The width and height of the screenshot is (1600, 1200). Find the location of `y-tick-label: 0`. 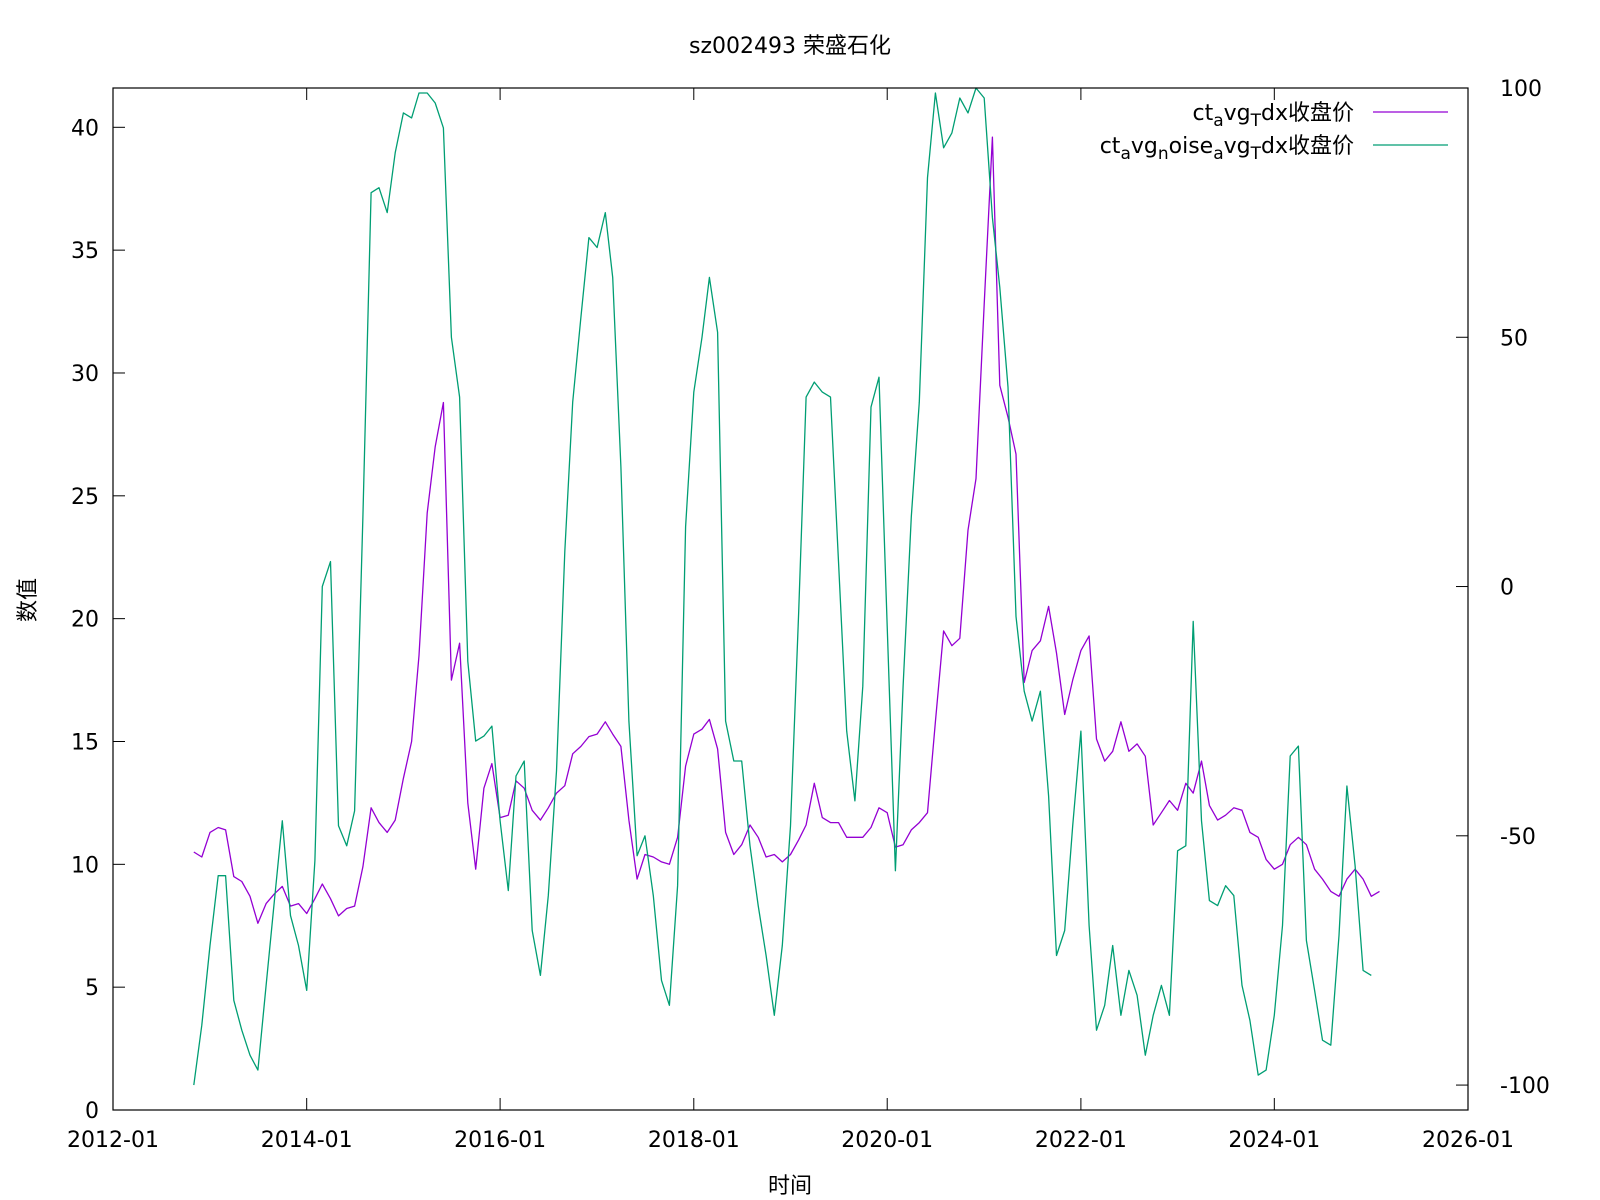

y-tick-label: 0 is located at coordinates (92, 1111).